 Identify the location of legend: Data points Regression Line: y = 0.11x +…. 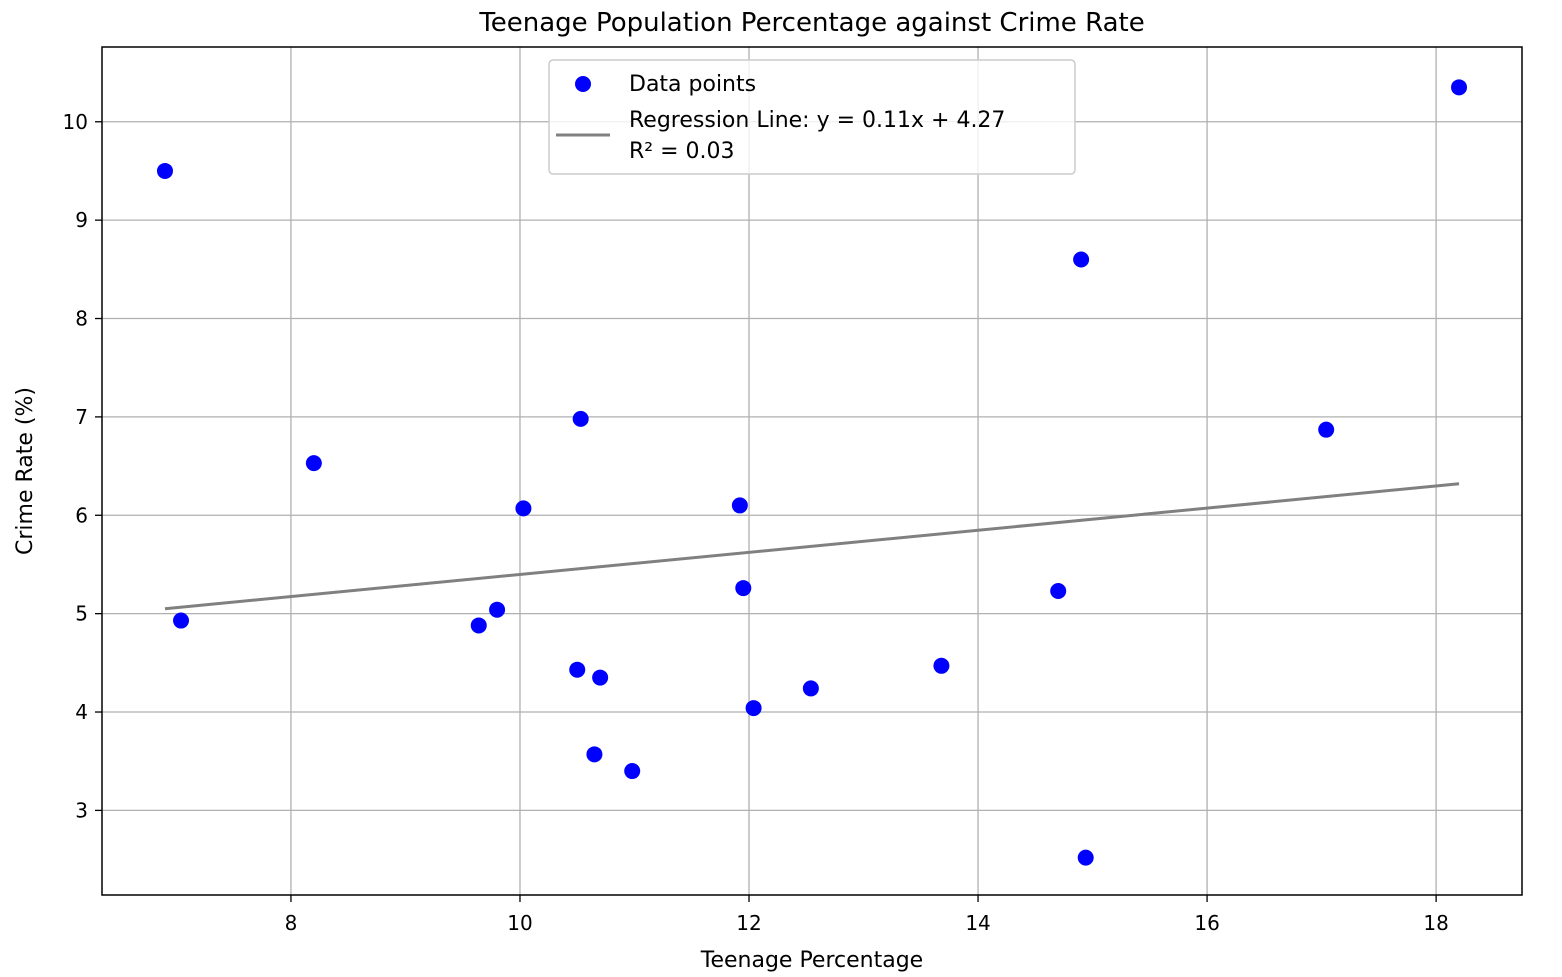
(812, 117).